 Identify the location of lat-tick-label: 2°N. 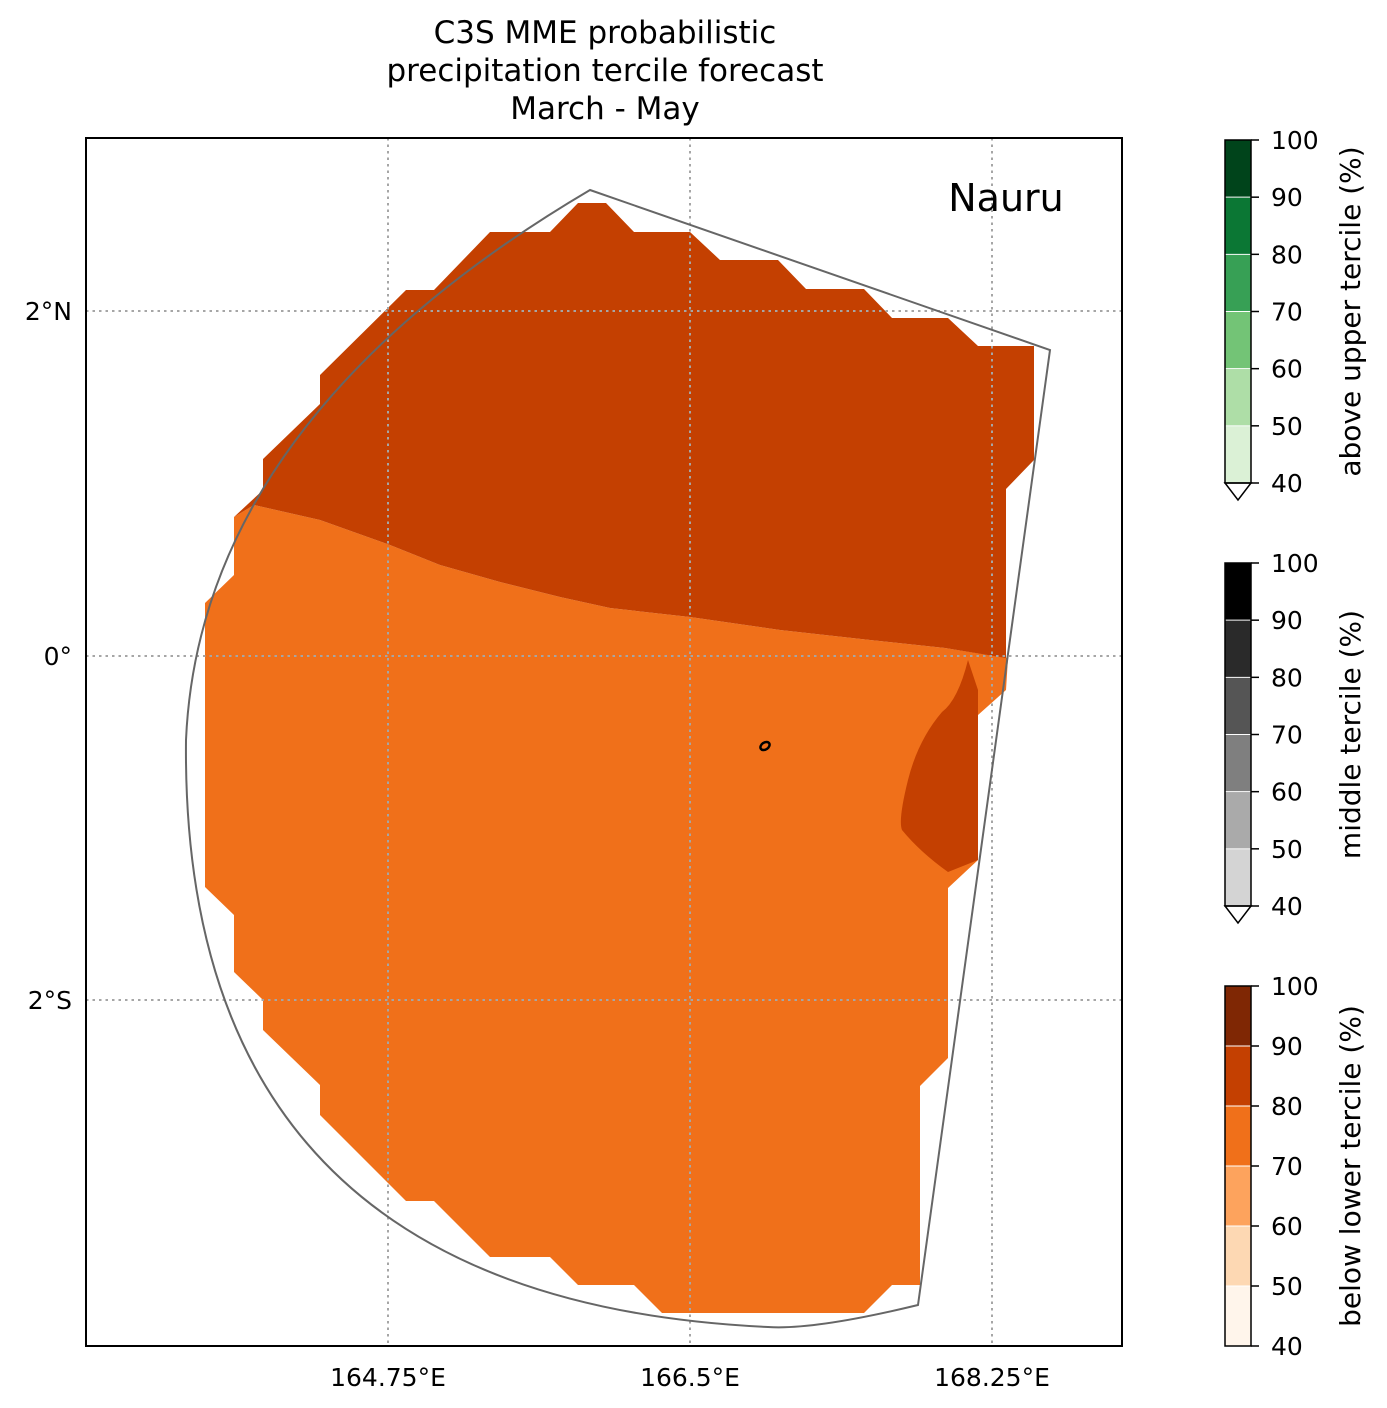
(48, 311).